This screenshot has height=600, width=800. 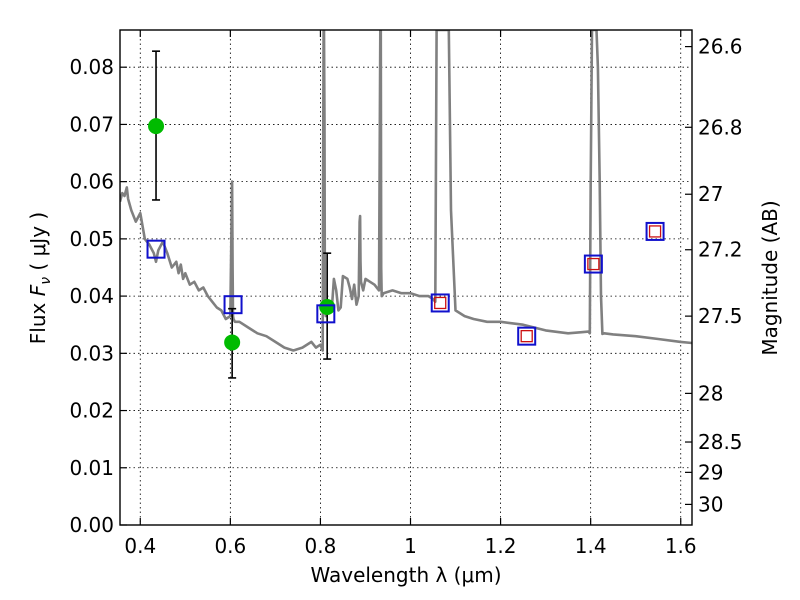 What do you see at coordinates (405, 575) in the screenshot?
I see `x-axis-title: Wavelength λ (μm)` at bounding box center [405, 575].